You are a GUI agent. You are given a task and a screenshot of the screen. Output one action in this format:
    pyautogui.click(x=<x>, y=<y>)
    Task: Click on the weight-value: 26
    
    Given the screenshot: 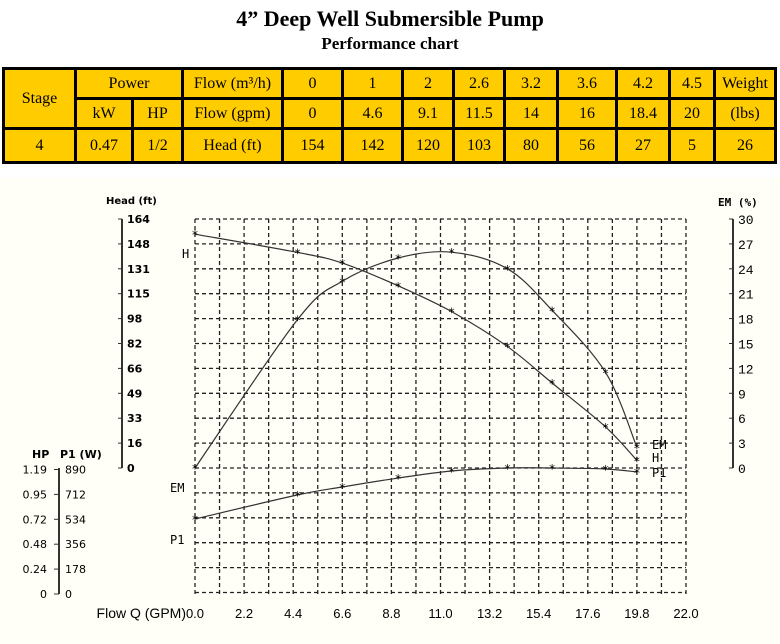 What is the action you would take?
    pyautogui.click(x=745, y=145)
    